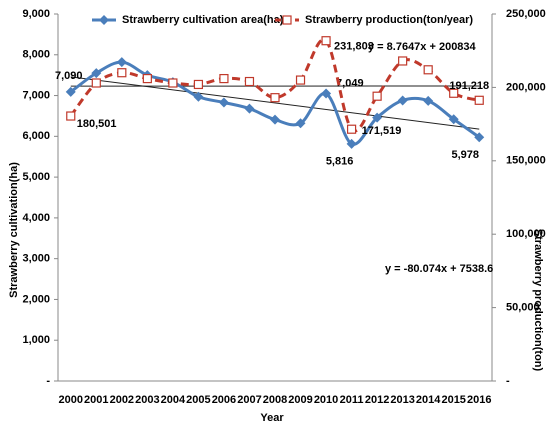 The width and height of the screenshot is (549, 426). I want to click on x-tick-label: 2011, so click(352, 400).